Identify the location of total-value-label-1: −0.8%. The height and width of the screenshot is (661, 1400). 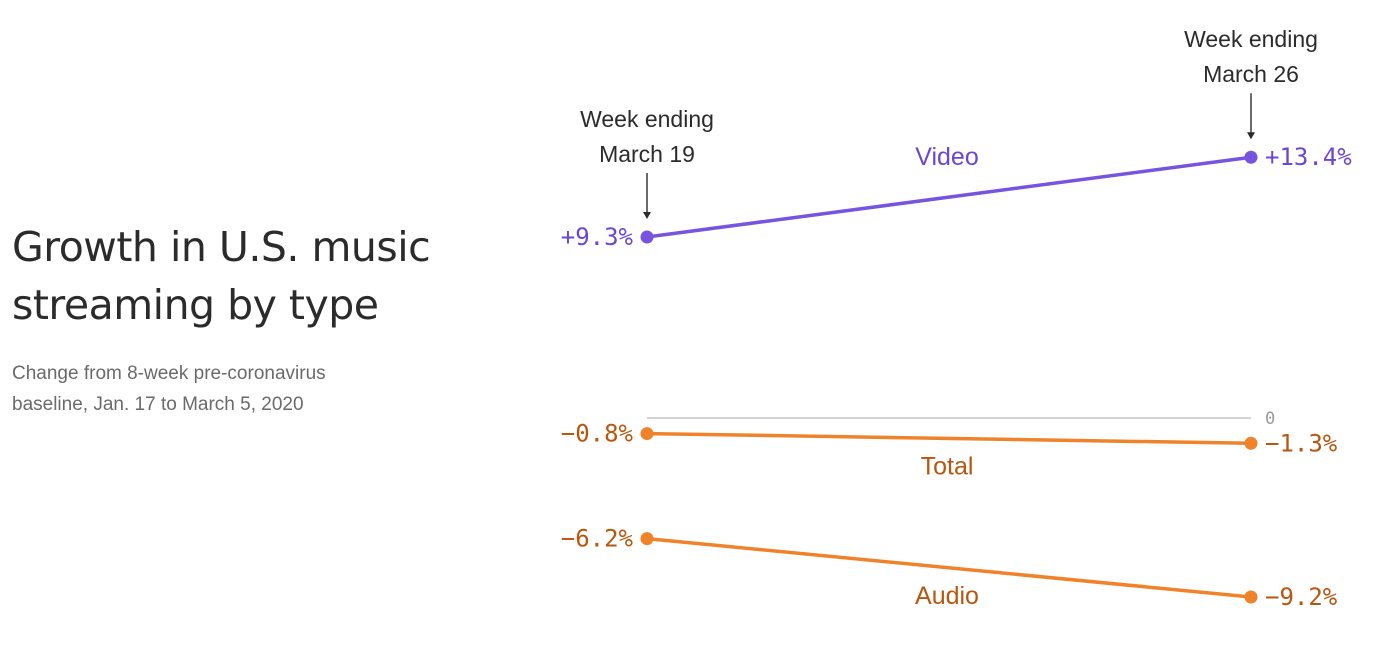
(597, 434).